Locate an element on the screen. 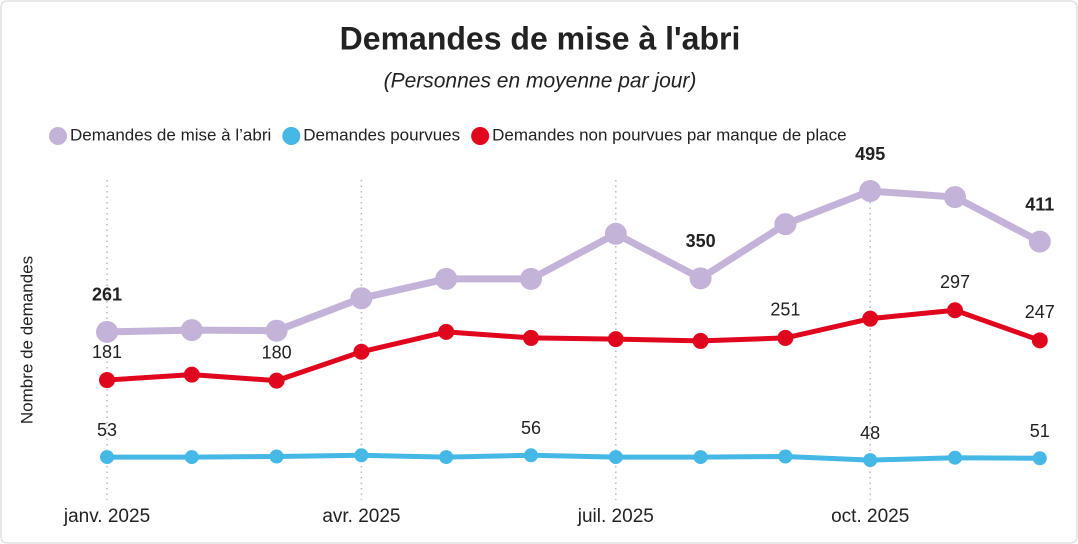  legend-label: Demandes pourvues is located at coordinates (381, 134).